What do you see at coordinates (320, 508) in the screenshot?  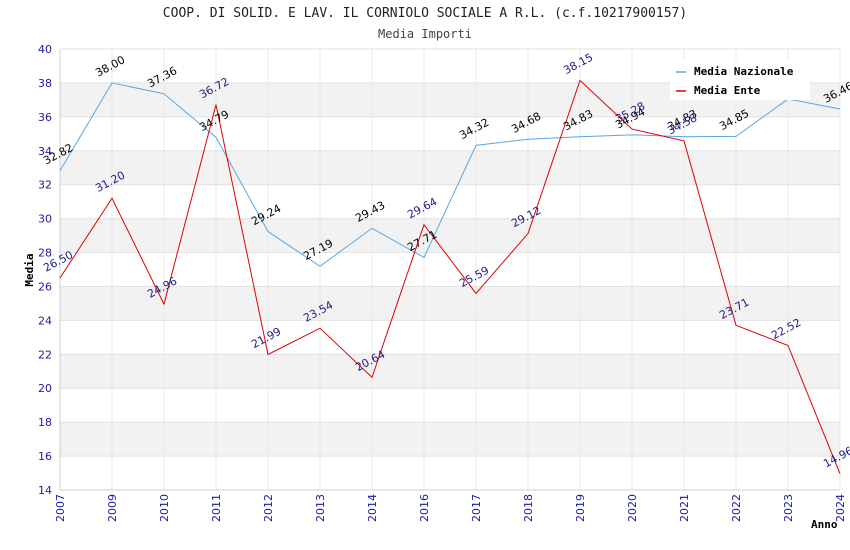 I see `x-tick-label: 2013` at bounding box center [320, 508].